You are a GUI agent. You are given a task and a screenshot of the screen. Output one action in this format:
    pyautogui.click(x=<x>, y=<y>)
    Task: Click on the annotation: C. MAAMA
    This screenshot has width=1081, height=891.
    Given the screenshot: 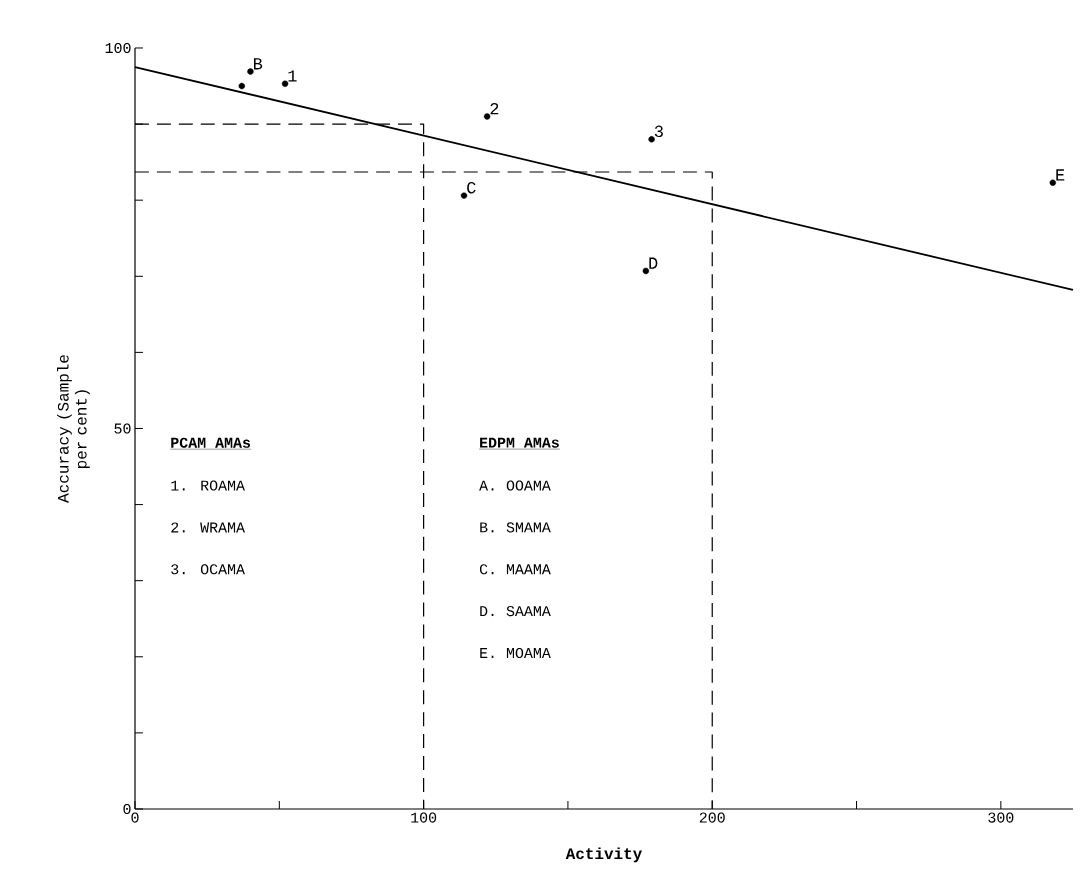 What is the action you would take?
    pyautogui.click(x=515, y=569)
    